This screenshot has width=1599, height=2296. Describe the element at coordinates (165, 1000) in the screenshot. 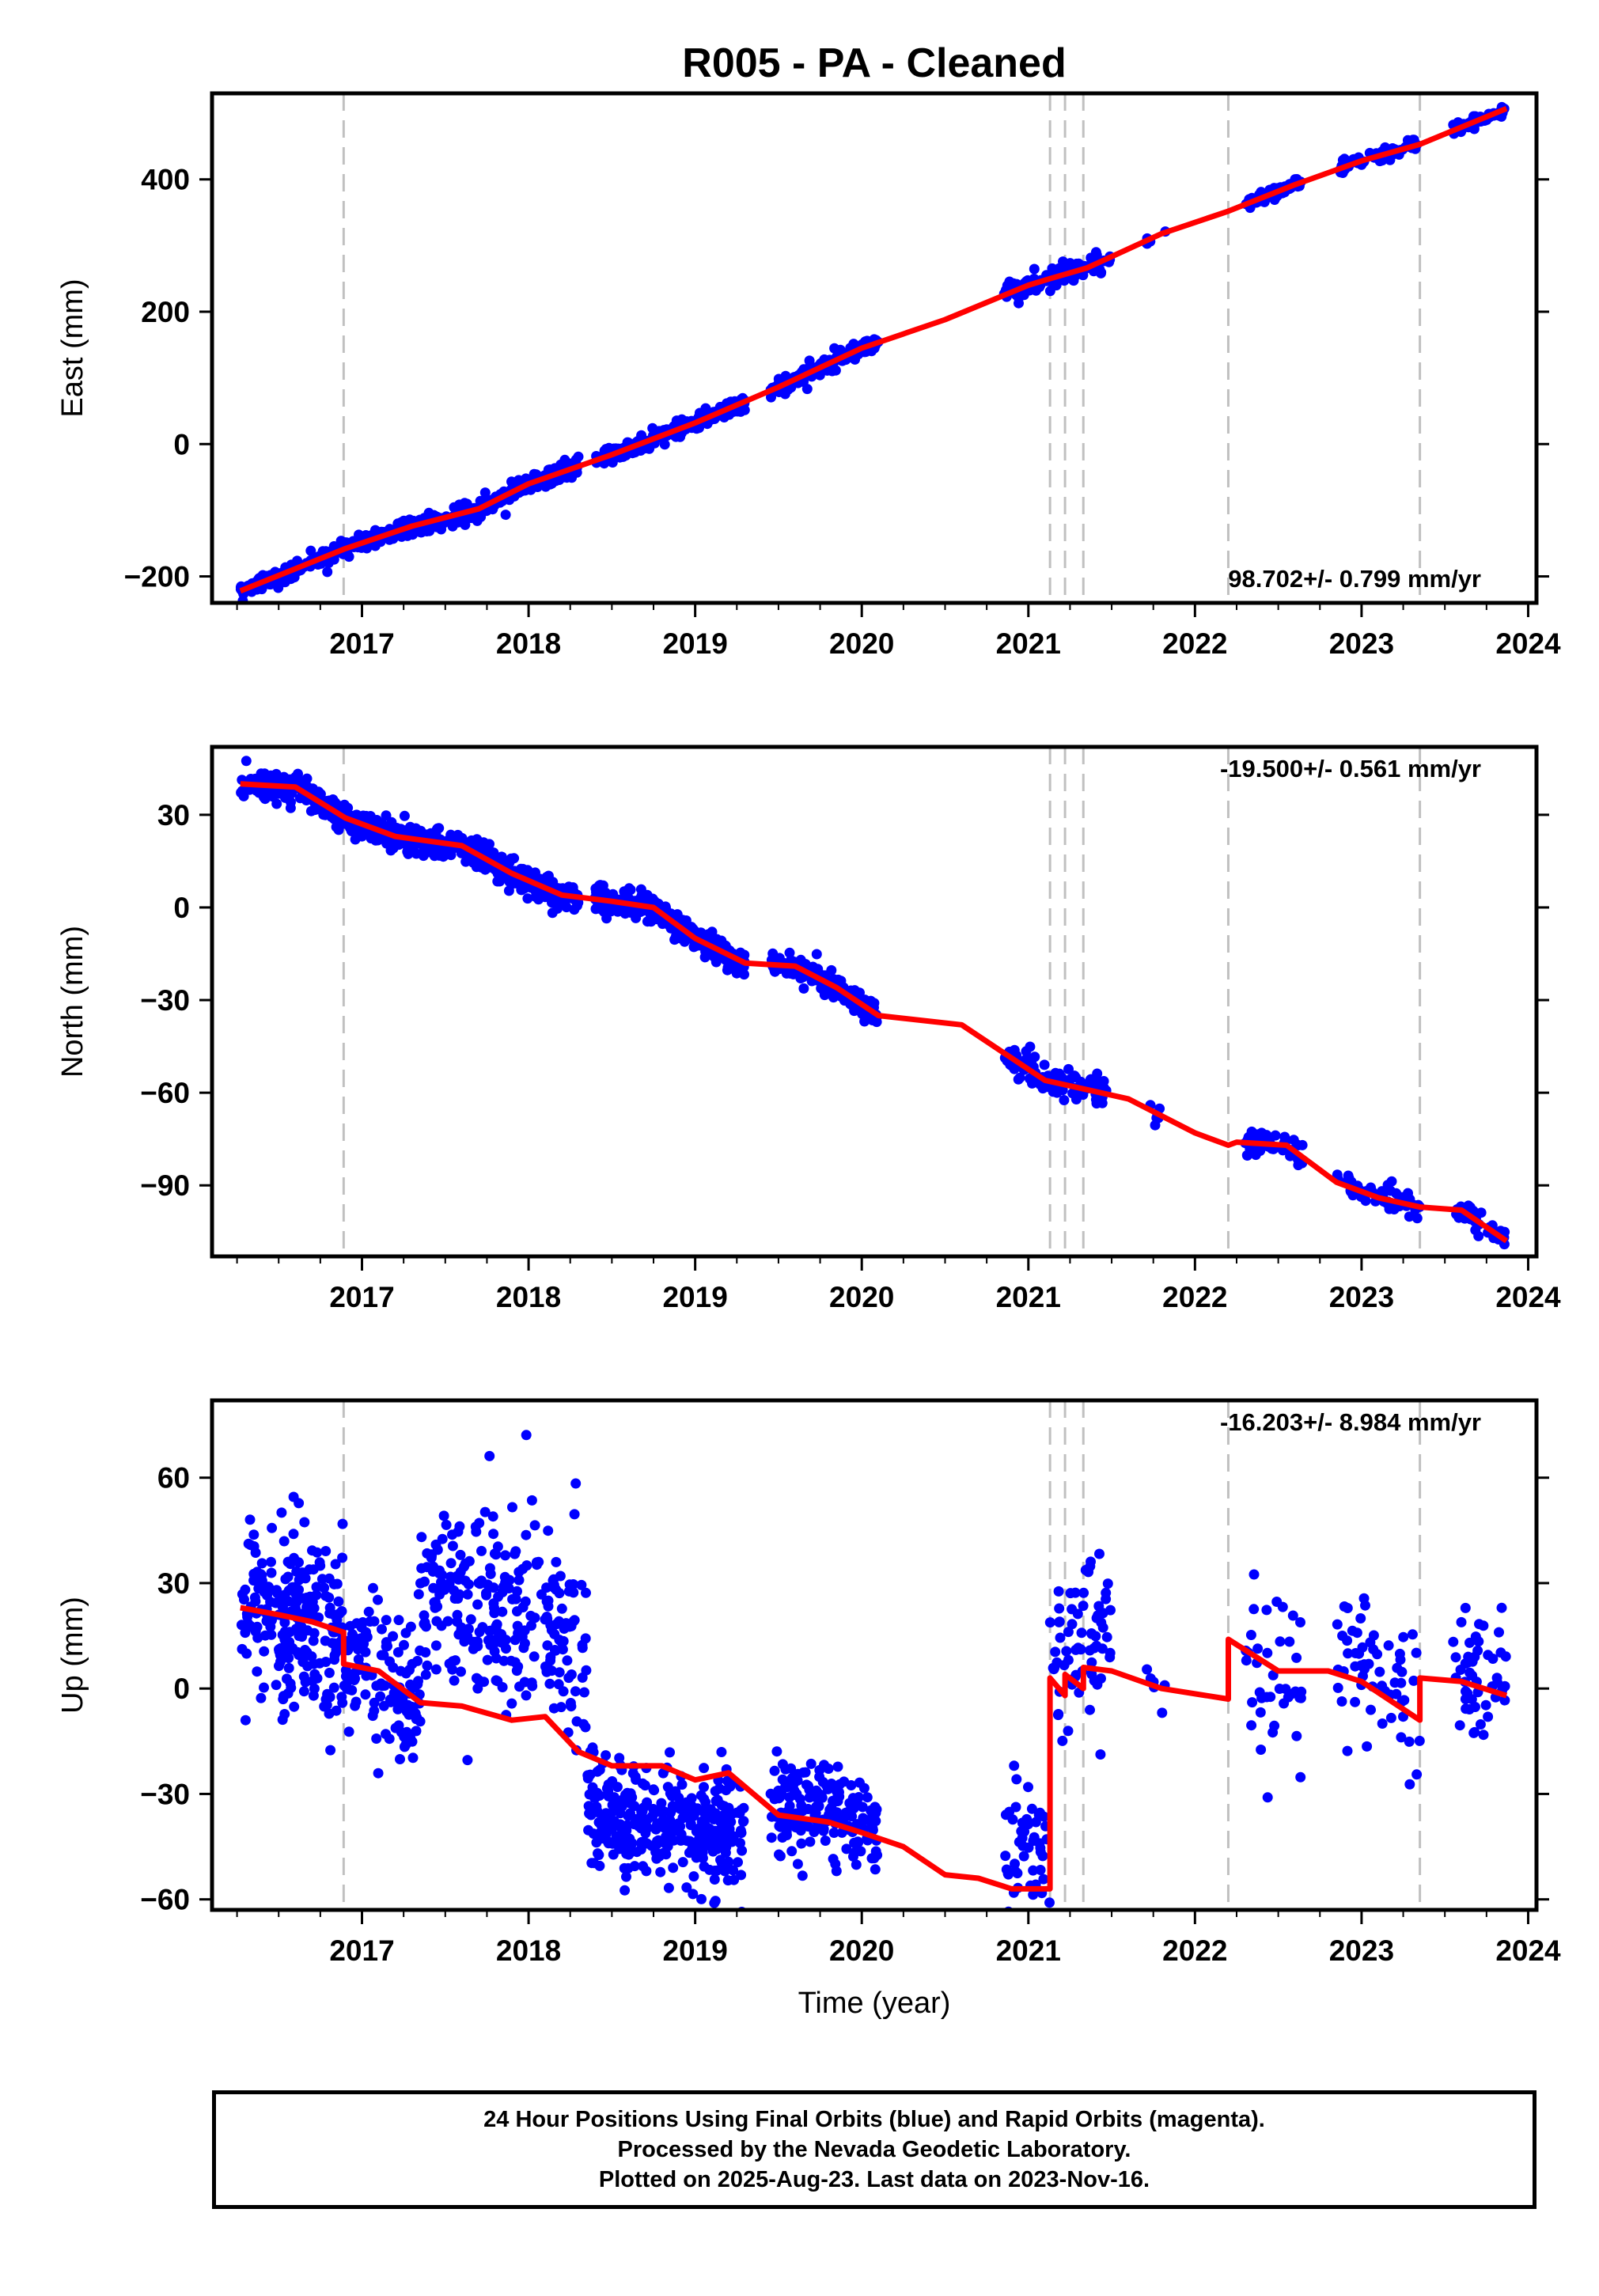

I see `y-tick-label: −30` at that location.